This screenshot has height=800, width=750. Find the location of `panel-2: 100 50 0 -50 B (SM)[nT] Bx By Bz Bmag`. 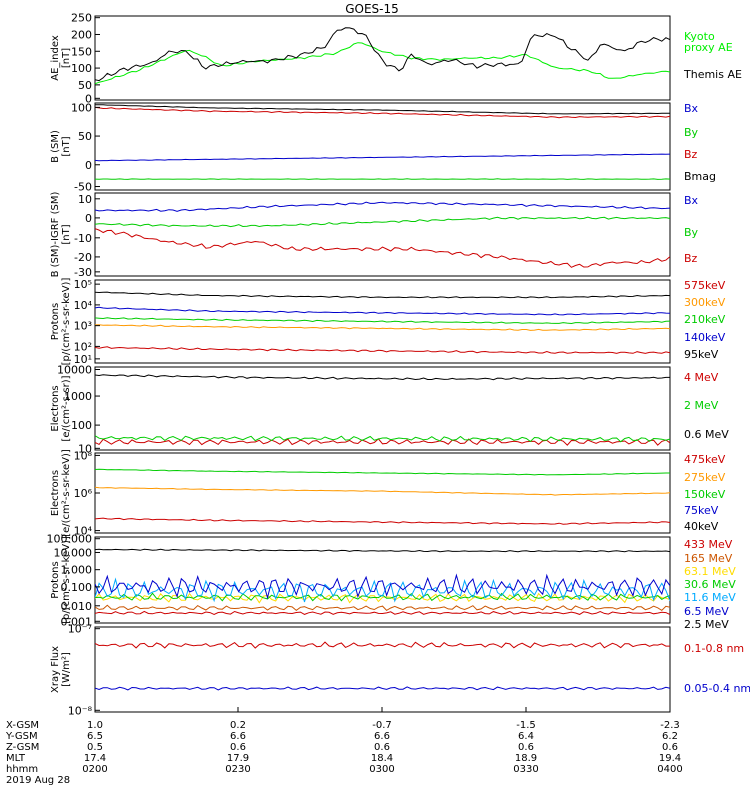

panel-2: 100 50 0 -50 B (SM)[nT] Bx By Bz Bmag is located at coordinates (383, 147).